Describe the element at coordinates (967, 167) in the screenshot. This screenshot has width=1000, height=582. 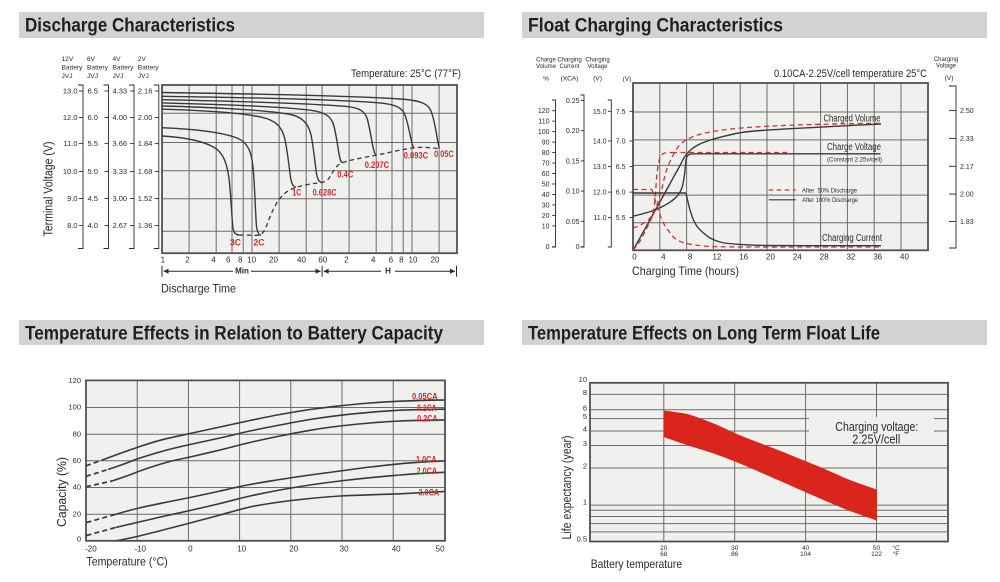
I see `svg-text: 2.17` at that location.